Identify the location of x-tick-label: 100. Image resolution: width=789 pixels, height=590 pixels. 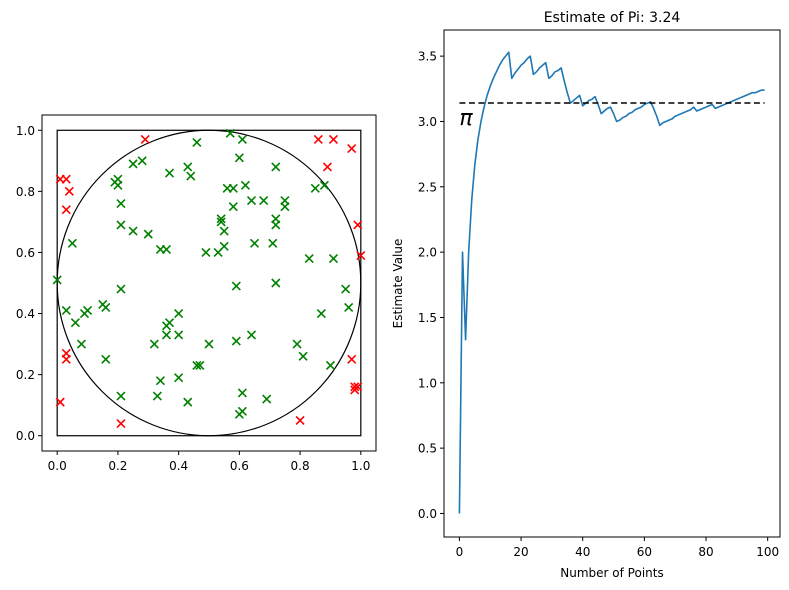
(767, 552).